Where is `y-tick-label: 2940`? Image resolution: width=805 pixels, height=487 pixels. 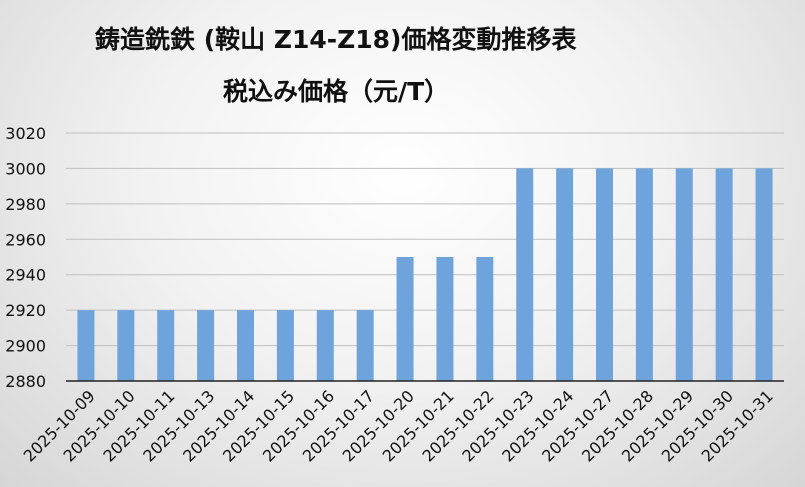 y-tick-label: 2940 is located at coordinates (25, 275).